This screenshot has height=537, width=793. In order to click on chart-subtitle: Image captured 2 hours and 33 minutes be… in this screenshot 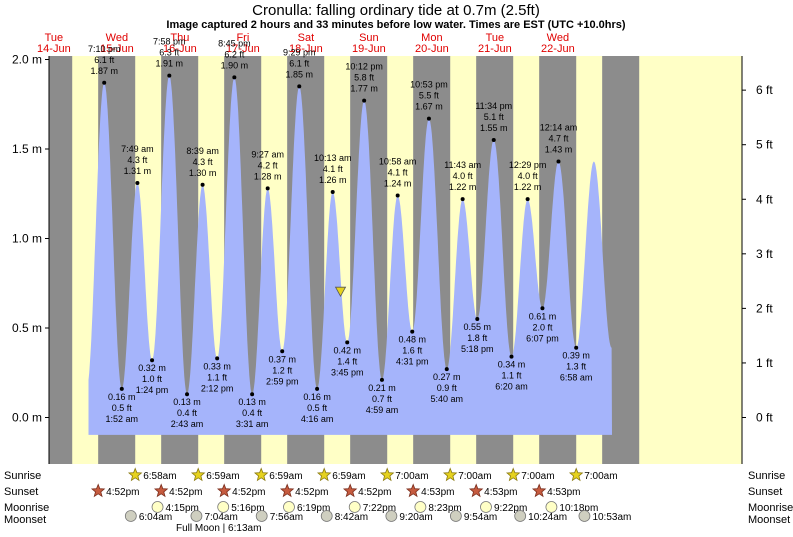, I will do `click(396, 25)`.